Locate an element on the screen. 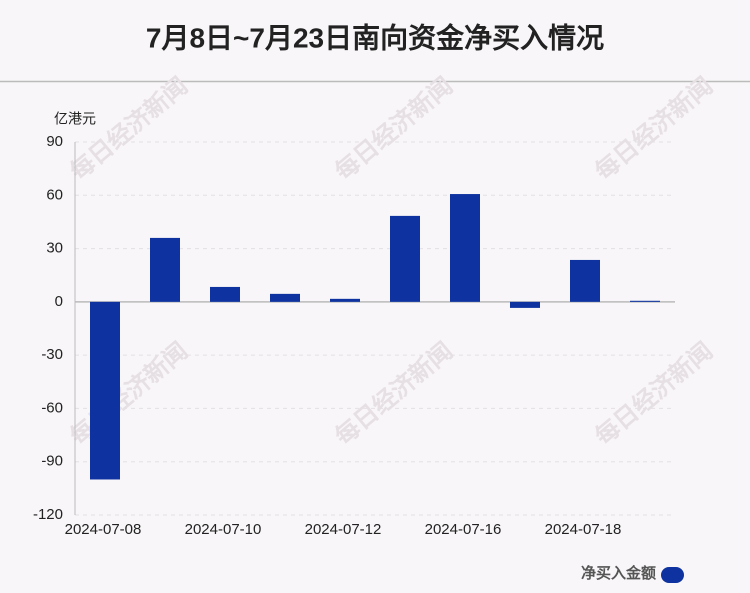 Image resolution: width=750 pixels, height=593 pixels. y-tick-label: -60 is located at coordinates (52, 407).